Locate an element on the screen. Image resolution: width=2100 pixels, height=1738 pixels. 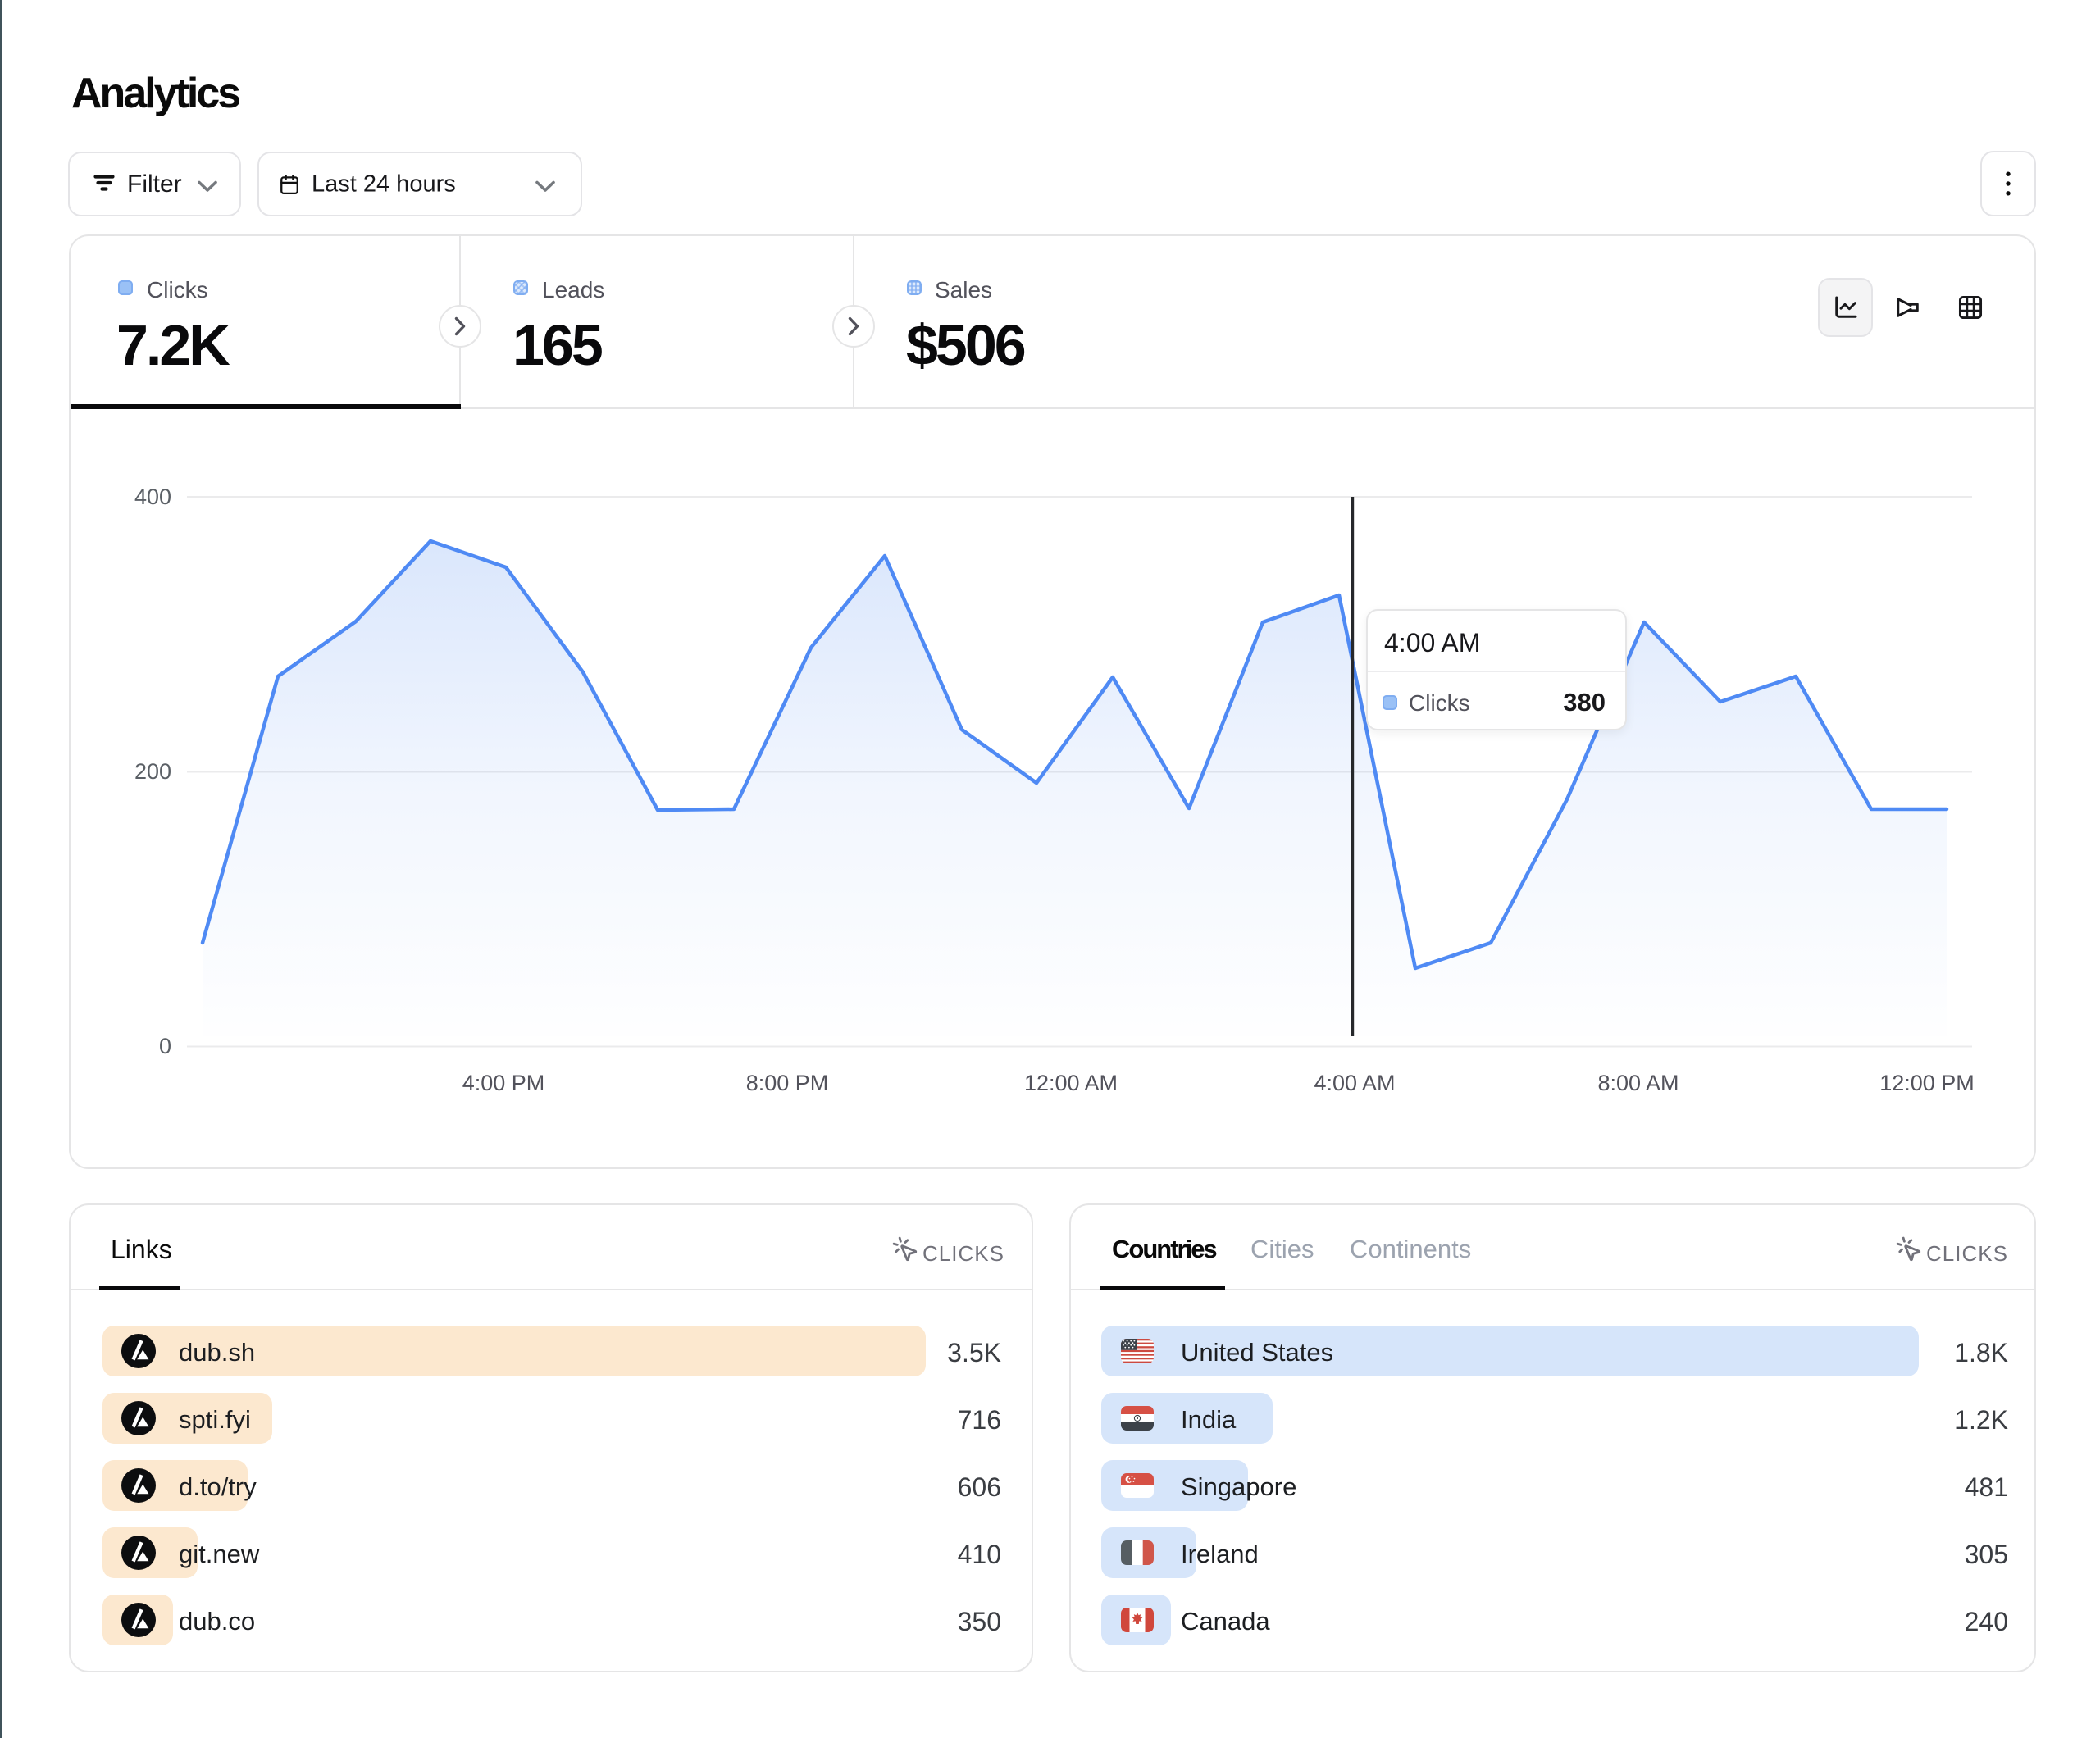
svg-text: 12:00 PM is located at coordinates (1927, 1083).